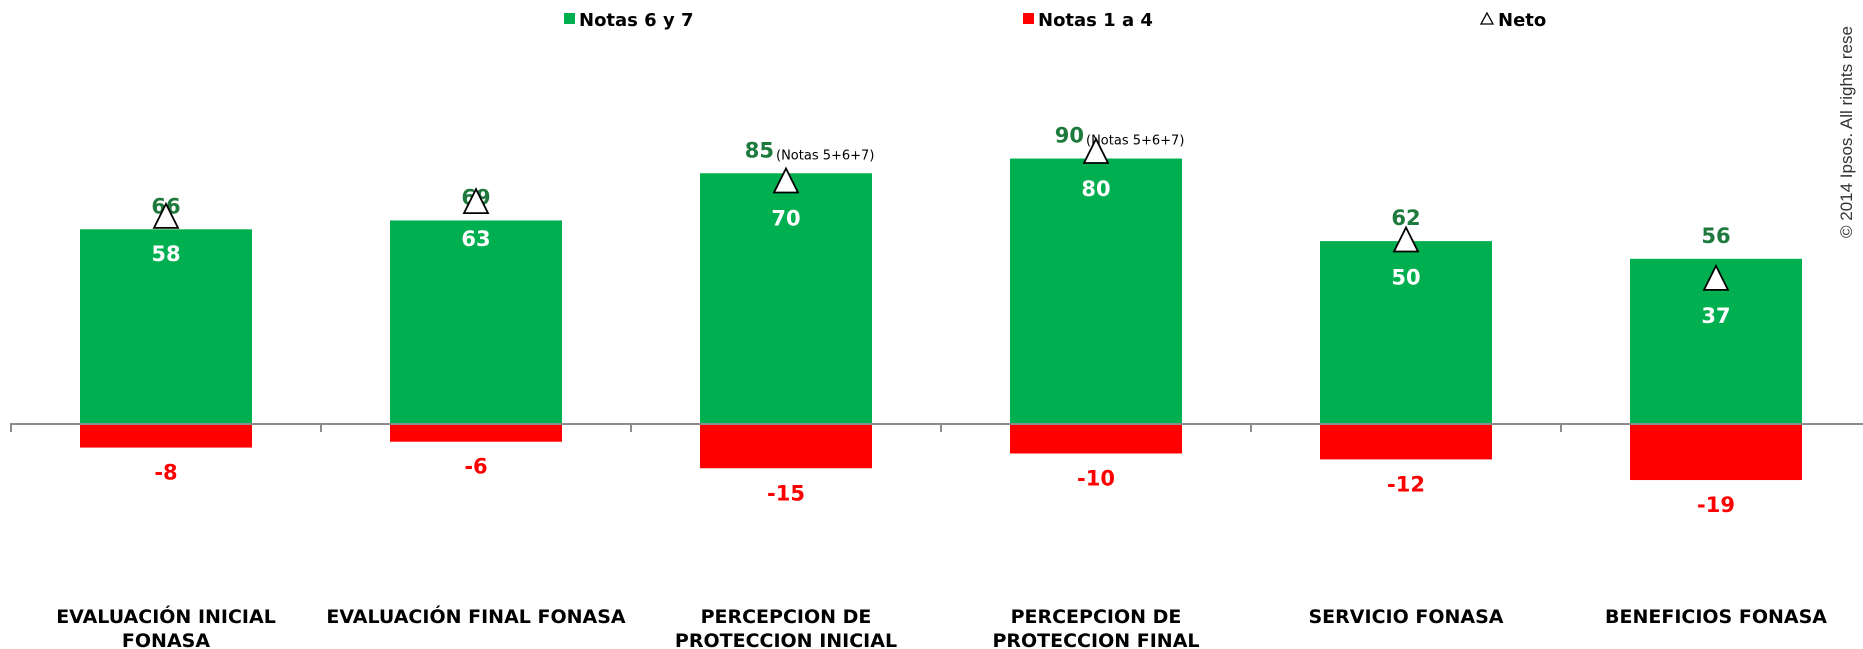 Image resolution: width=1863 pixels, height=649 pixels. What do you see at coordinates (476, 616) in the screenshot?
I see `category-label: EVALUACIÓN FINAL FONASA` at bounding box center [476, 616].